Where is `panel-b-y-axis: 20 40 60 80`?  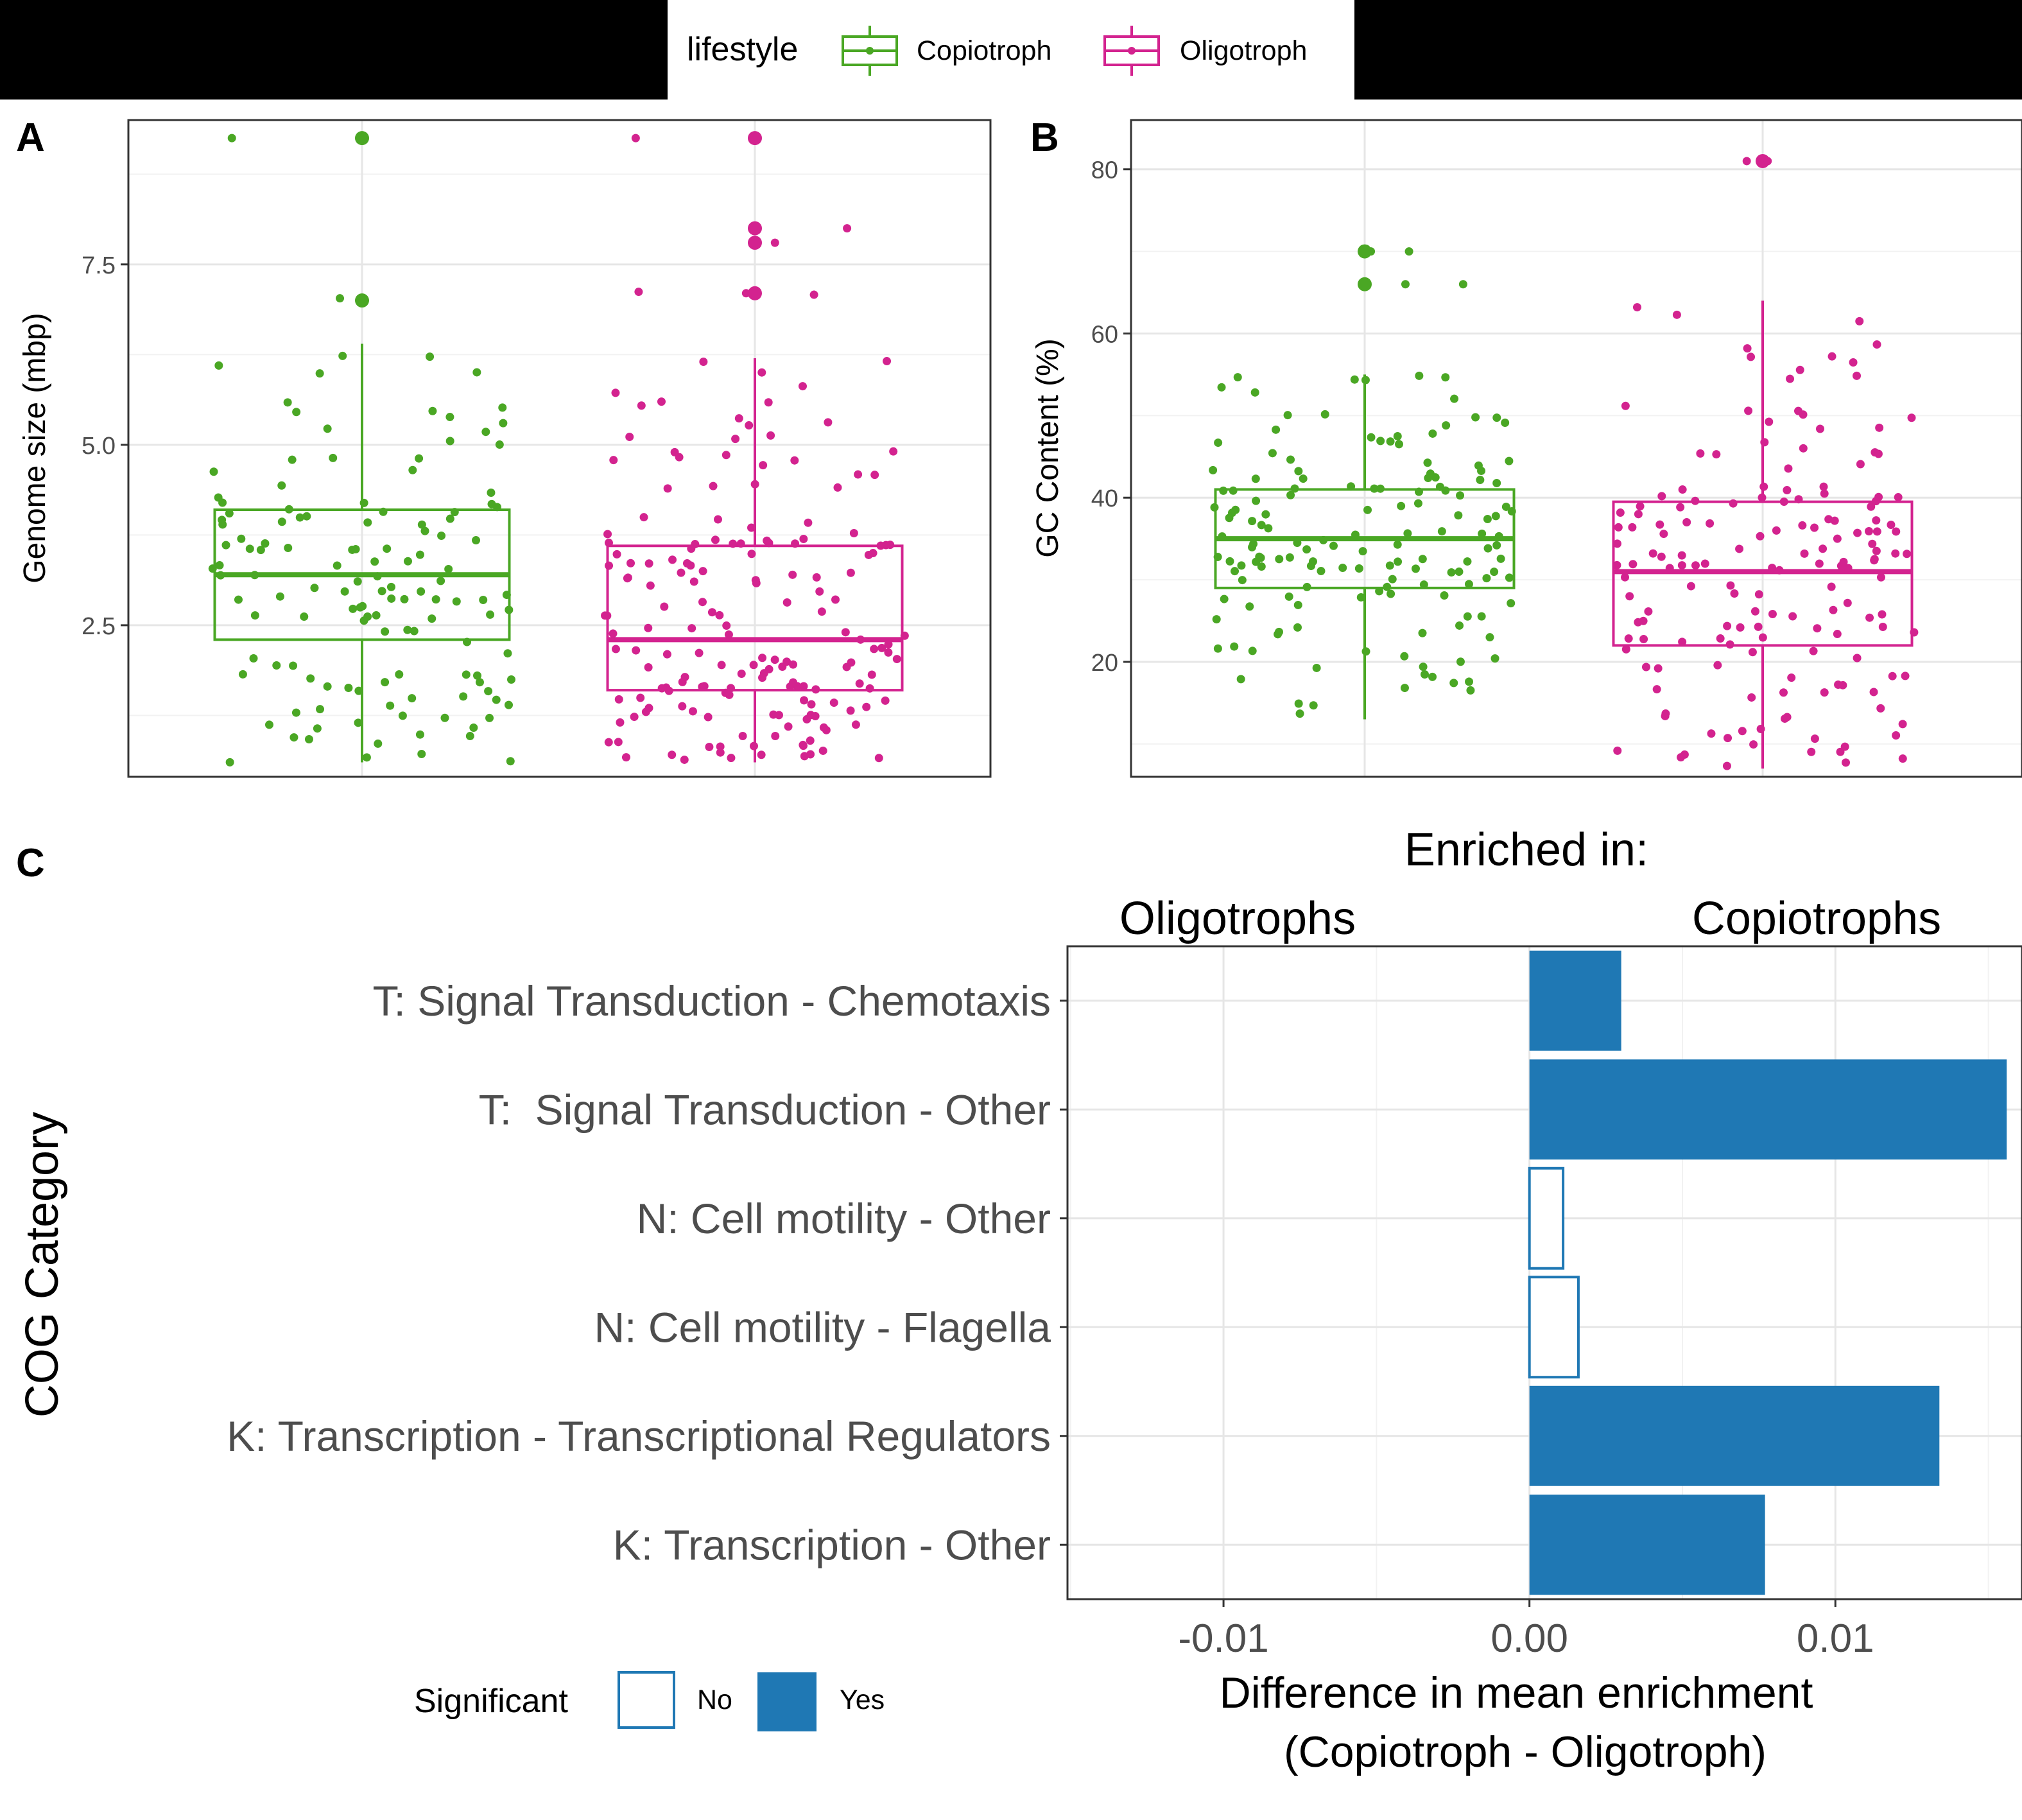
panel-b-y-axis: 20 40 60 80 is located at coordinates (1111, 417).